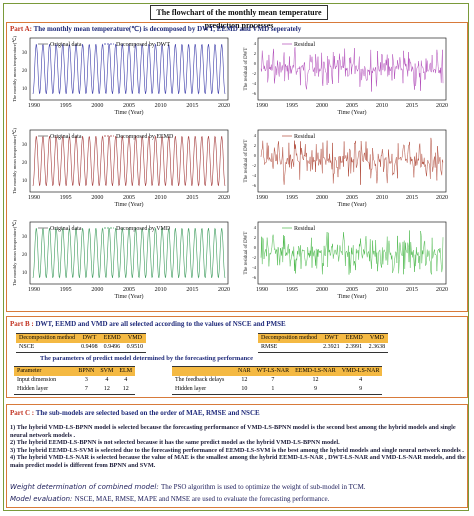  Describe the element at coordinates (106, 389) in the screenshot. I see `pl-r1c2: 12` at that location.